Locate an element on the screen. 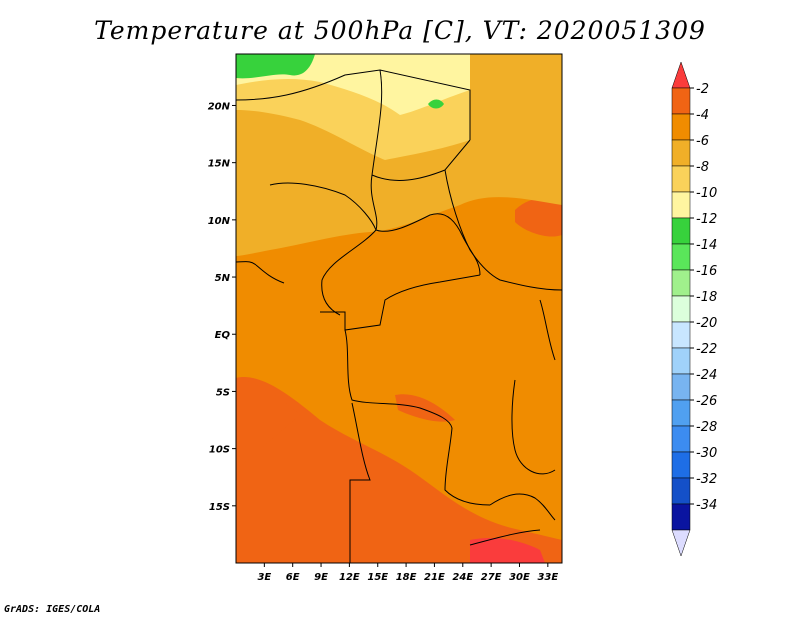 The image size is (800, 618). lat-tick-label: 10N is located at coordinates (219, 221).